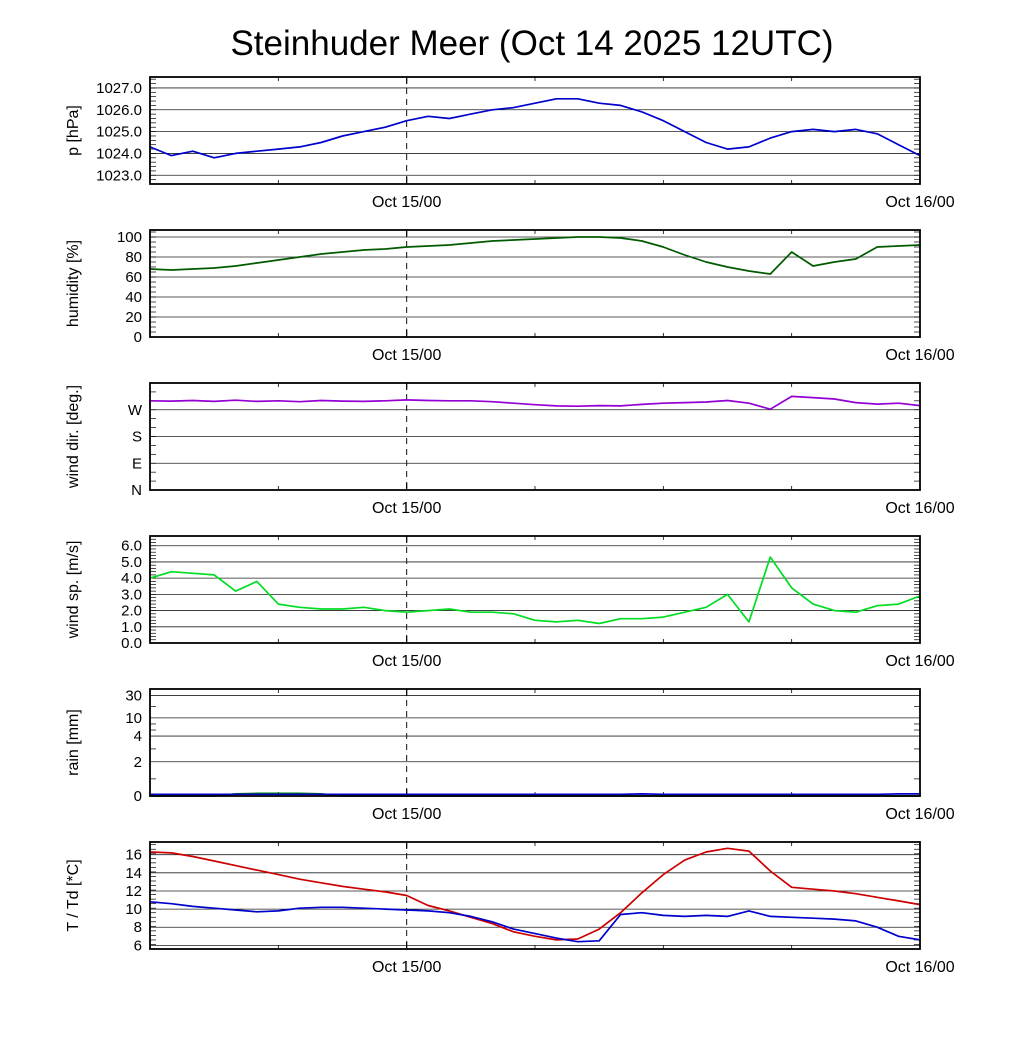 Image resolution: width=1024 pixels, height=1048 pixels. I want to click on svg-text: 5.0, so click(131, 562).